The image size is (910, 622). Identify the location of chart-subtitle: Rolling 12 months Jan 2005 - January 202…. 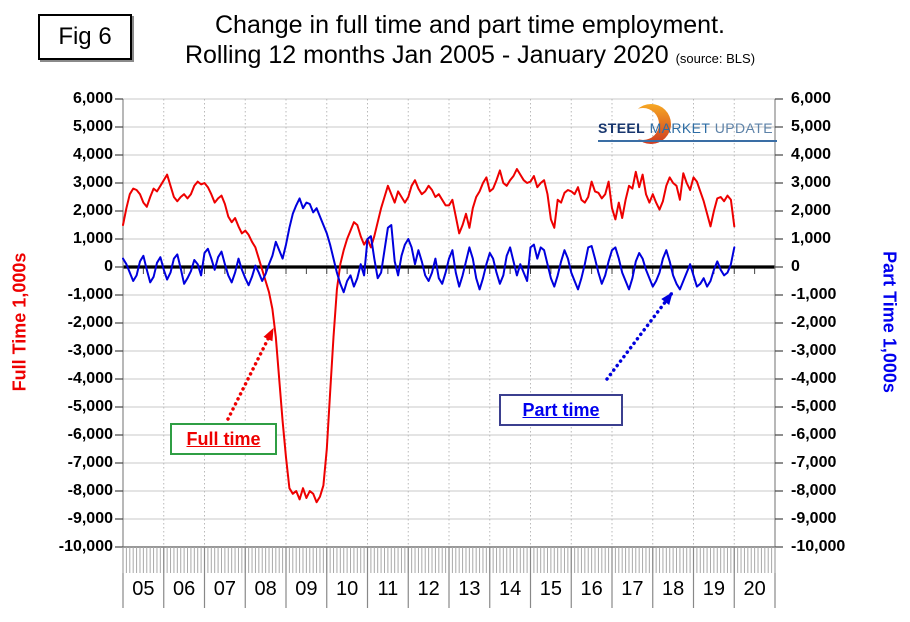
(470, 57).